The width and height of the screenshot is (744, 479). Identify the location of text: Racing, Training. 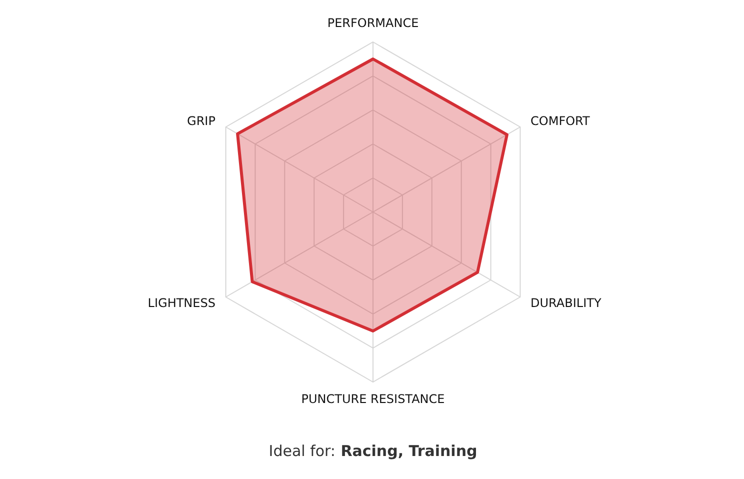
(409, 451).